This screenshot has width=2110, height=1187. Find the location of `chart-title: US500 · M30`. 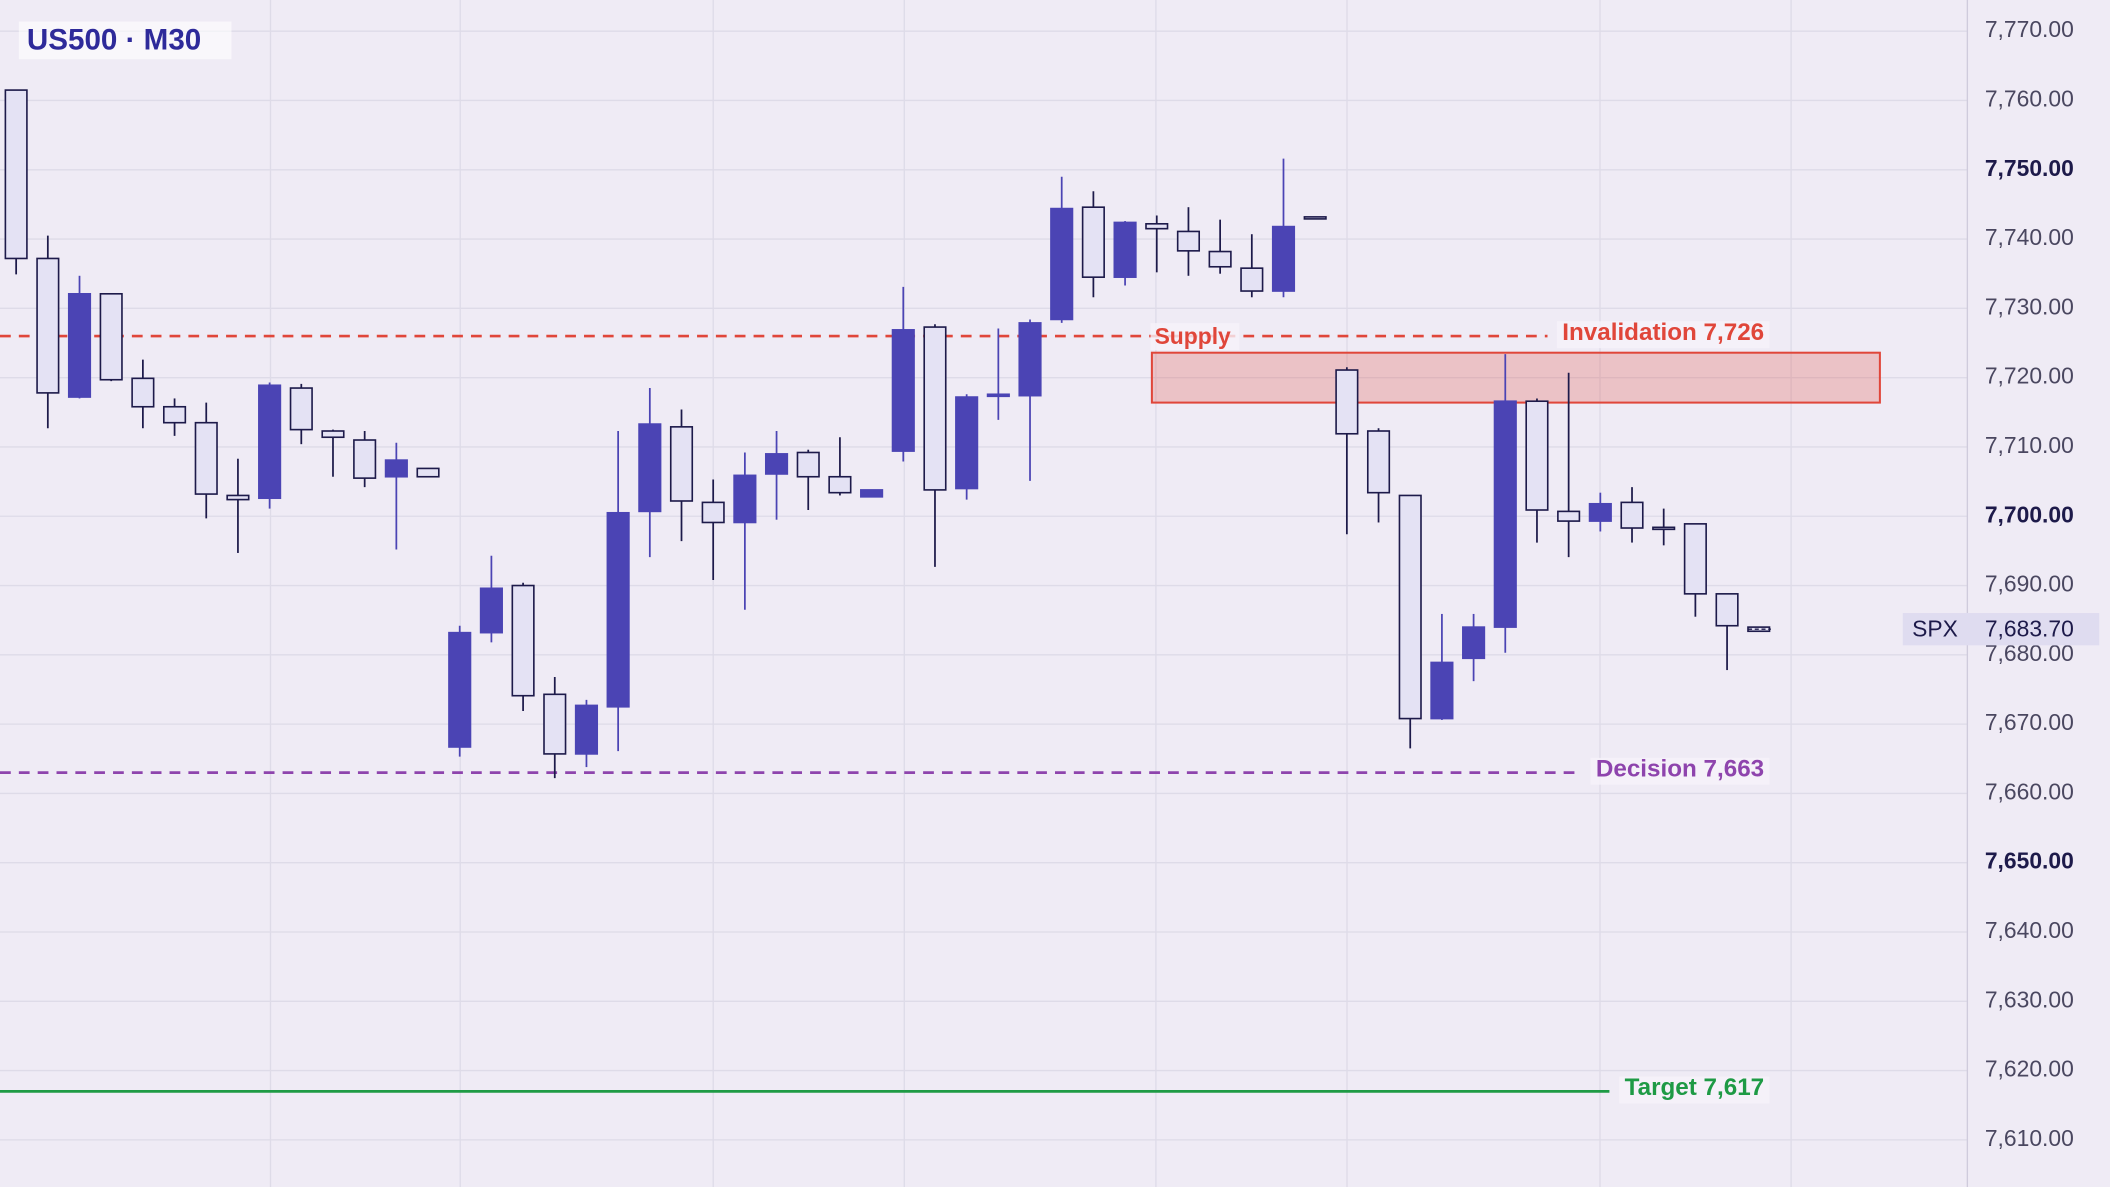

chart-title: US500 · M30 is located at coordinates (114, 40).